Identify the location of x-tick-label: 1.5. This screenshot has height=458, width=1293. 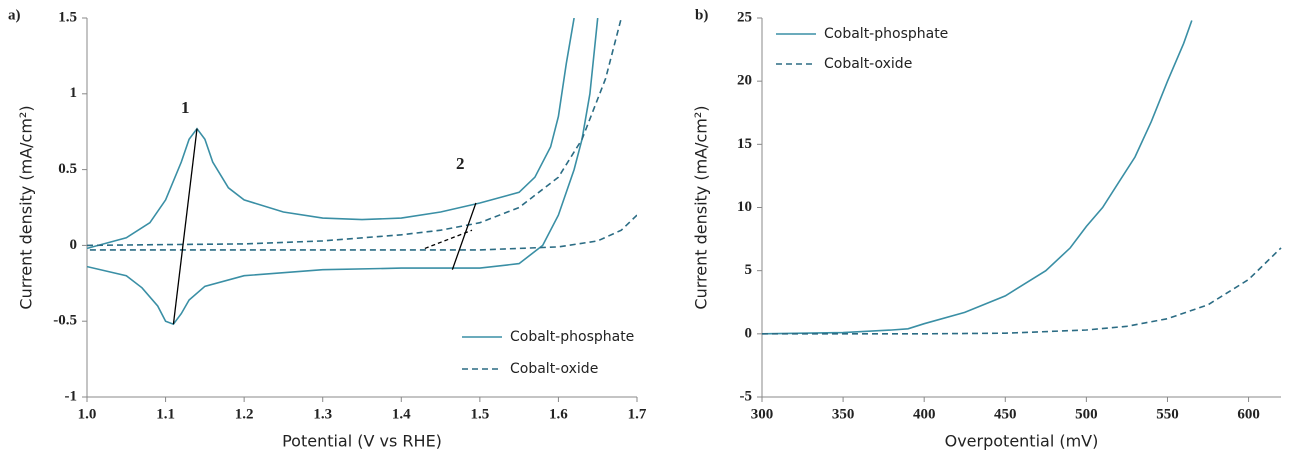
(479, 414).